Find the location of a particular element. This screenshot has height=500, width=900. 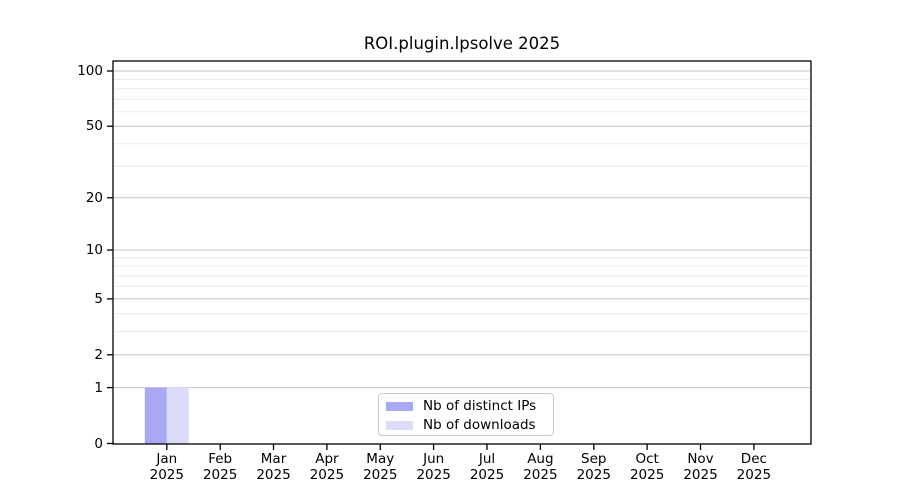

bar-downloads is located at coordinates (177, 415).